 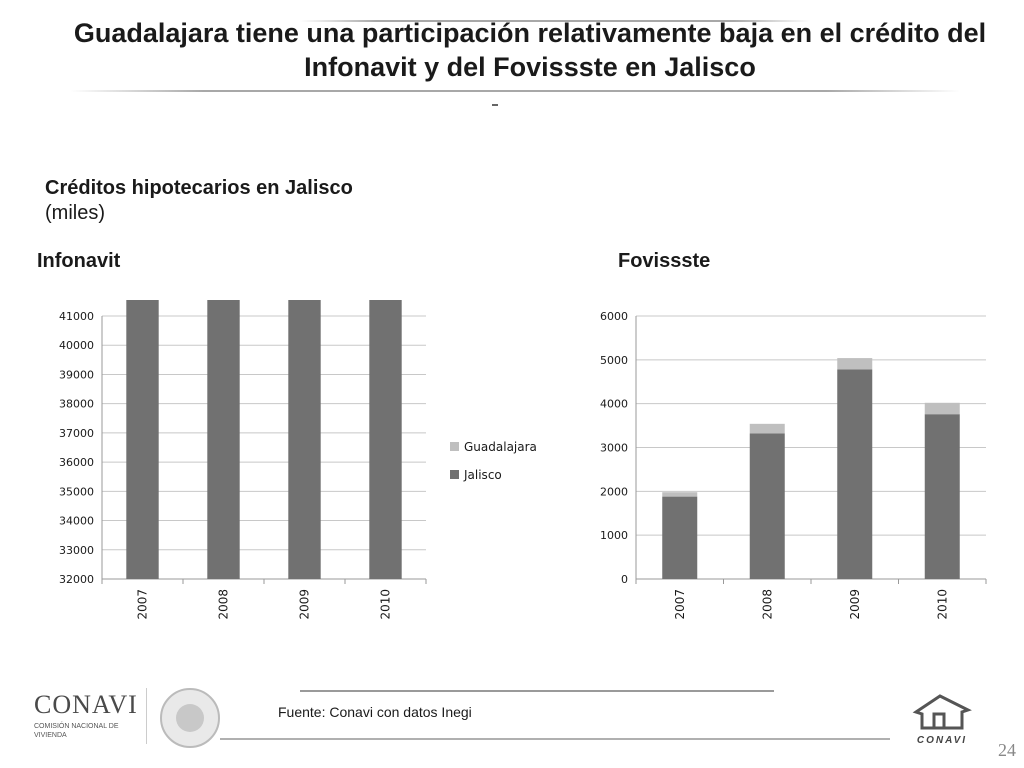 What do you see at coordinates (454, 446) in the screenshot?
I see `legend-swatch-guadalajara` at bounding box center [454, 446].